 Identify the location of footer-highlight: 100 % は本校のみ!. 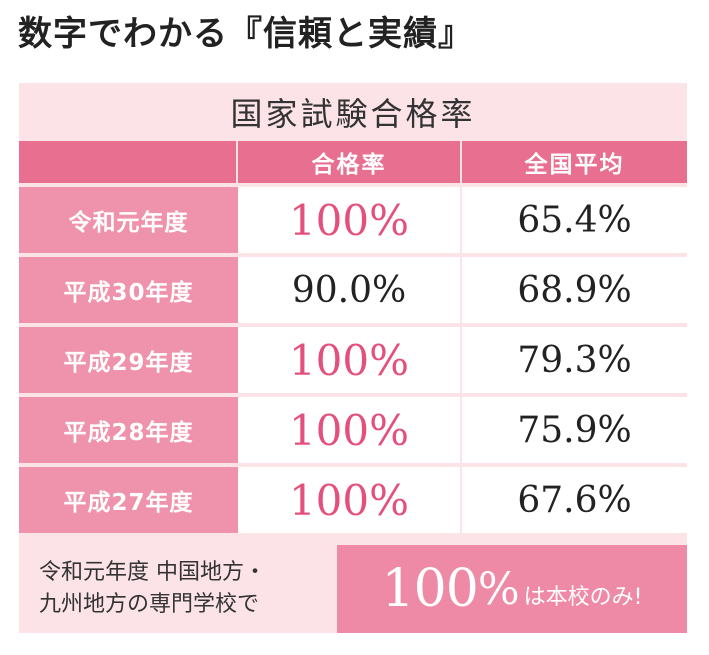
(512, 589).